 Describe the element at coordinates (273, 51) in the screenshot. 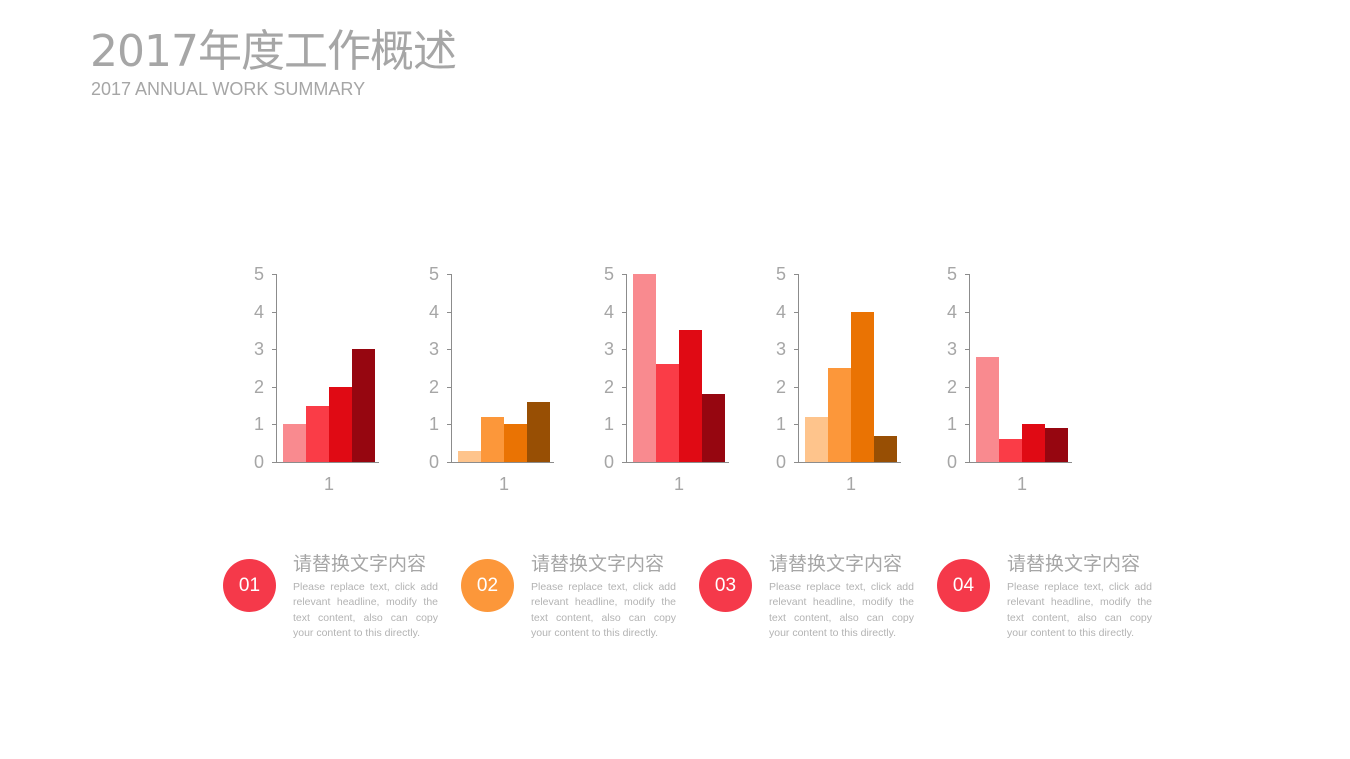

I see `page-title: 2017年度工作概述` at that location.